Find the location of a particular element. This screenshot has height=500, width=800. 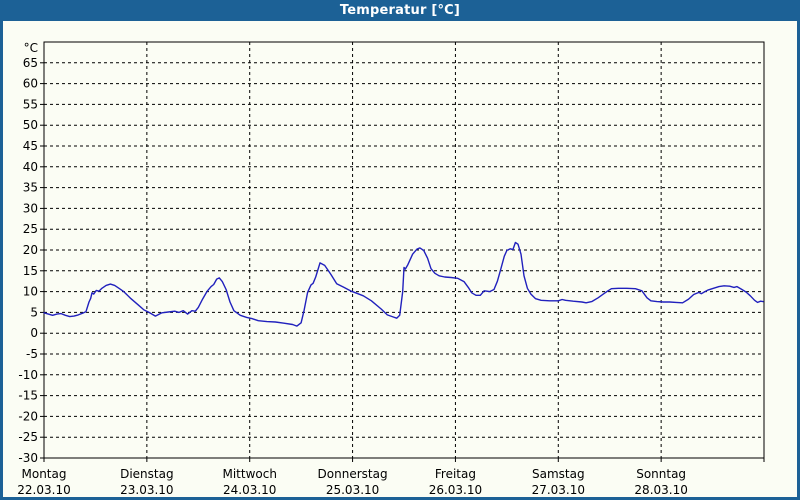

y-tick-label: 25 is located at coordinates (30, 229).